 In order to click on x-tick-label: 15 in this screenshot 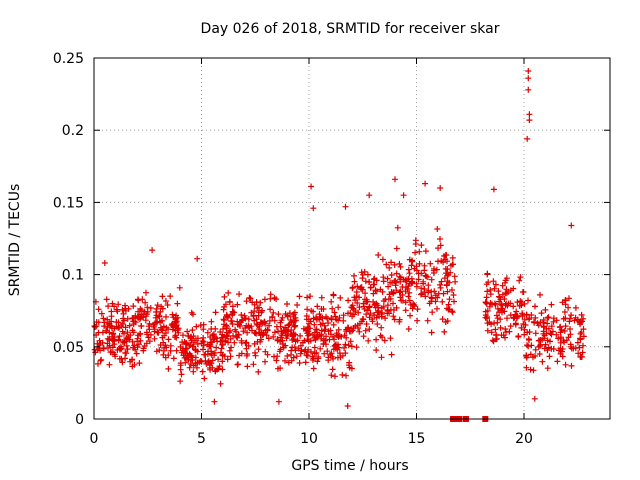, I will do `click(417, 439)`.